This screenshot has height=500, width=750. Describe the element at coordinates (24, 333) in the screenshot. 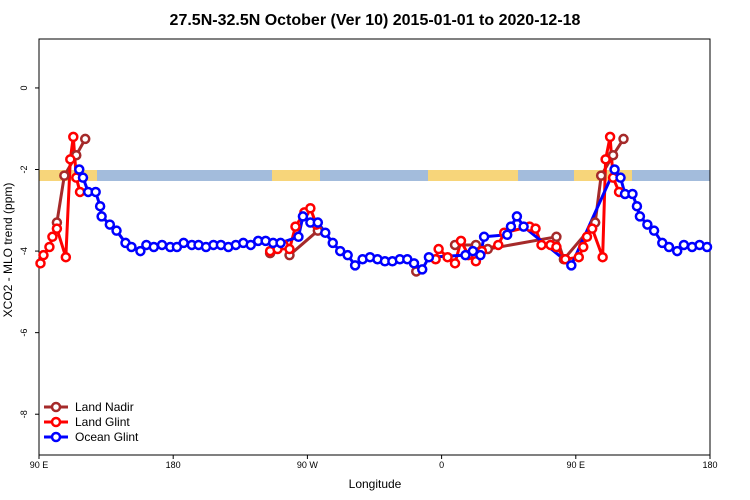

I see `y-tick-label: -6` at that location.